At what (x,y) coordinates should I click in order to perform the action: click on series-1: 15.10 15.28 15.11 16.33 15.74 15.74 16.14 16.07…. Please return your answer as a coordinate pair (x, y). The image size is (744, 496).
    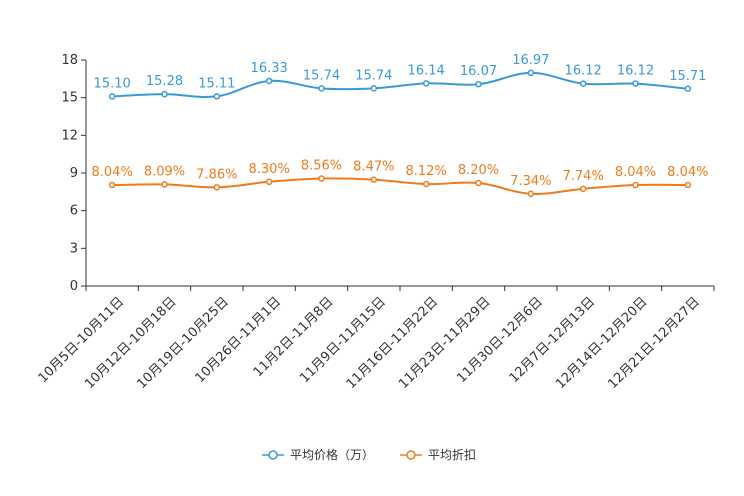
    Looking at the image, I should click on (400, 76).